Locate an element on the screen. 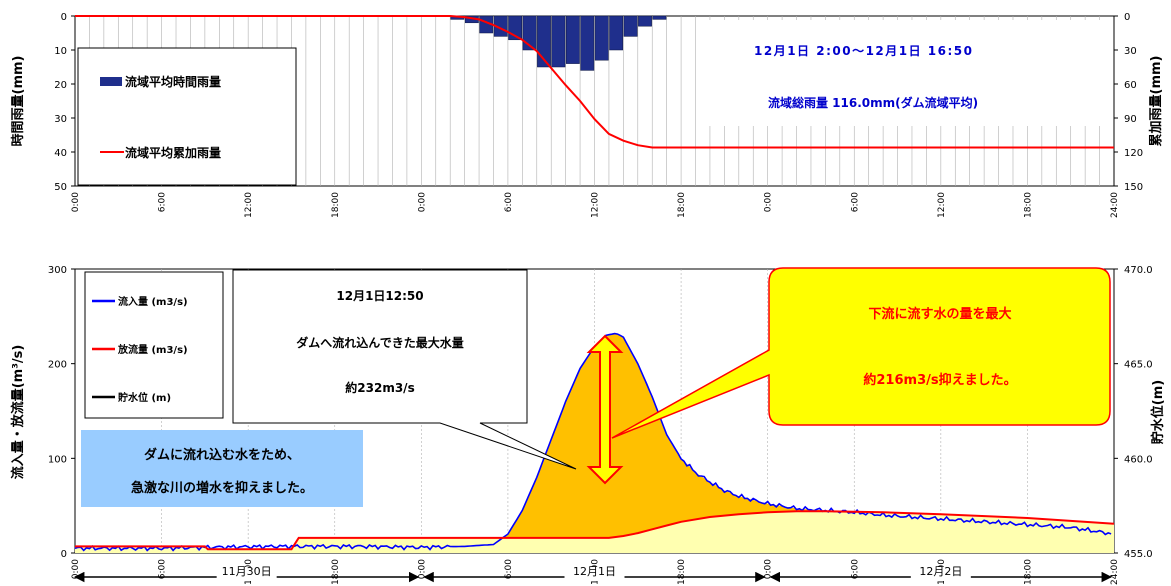  y2-tick-label: 150 is located at coordinates (1133, 187).